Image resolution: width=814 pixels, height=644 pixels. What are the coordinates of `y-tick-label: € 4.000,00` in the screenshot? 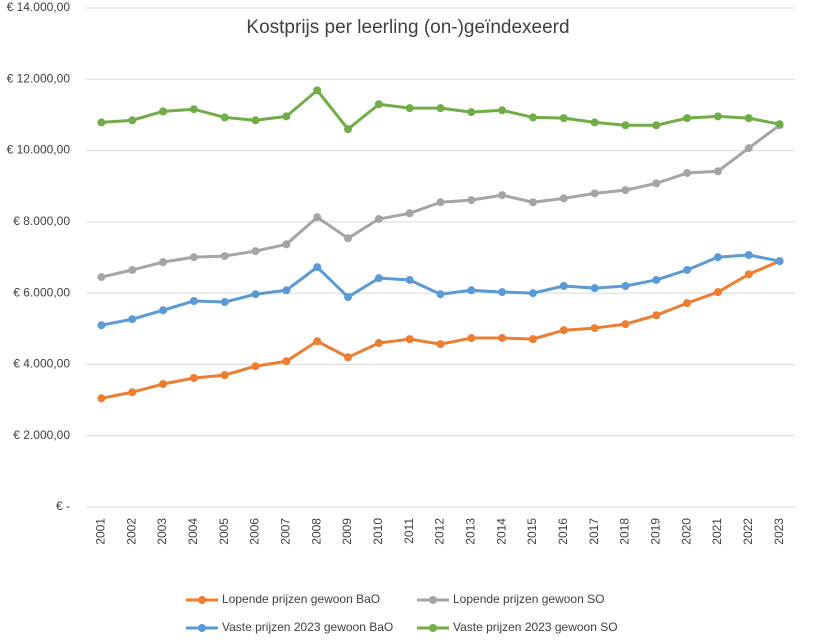 It's located at (41, 364).